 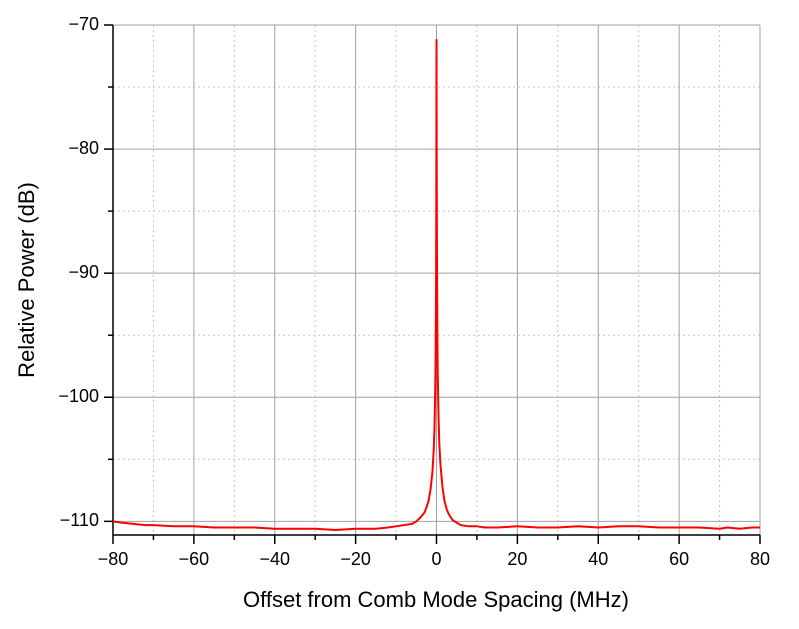 I want to click on y-tick-label: −70, so click(x=83, y=24).